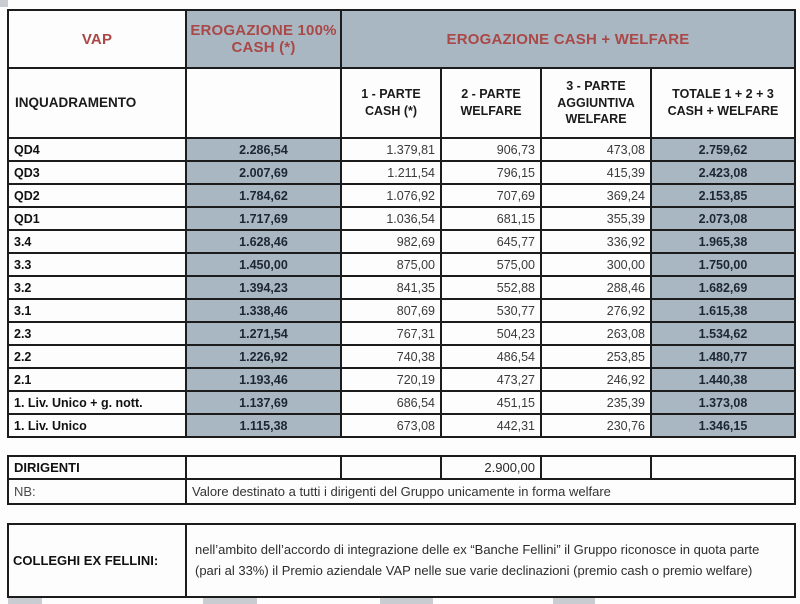 Image resolution: width=800 pixels, height=604 pixels. I want to click on totale-value: 2.073,08, so click(723, 218).